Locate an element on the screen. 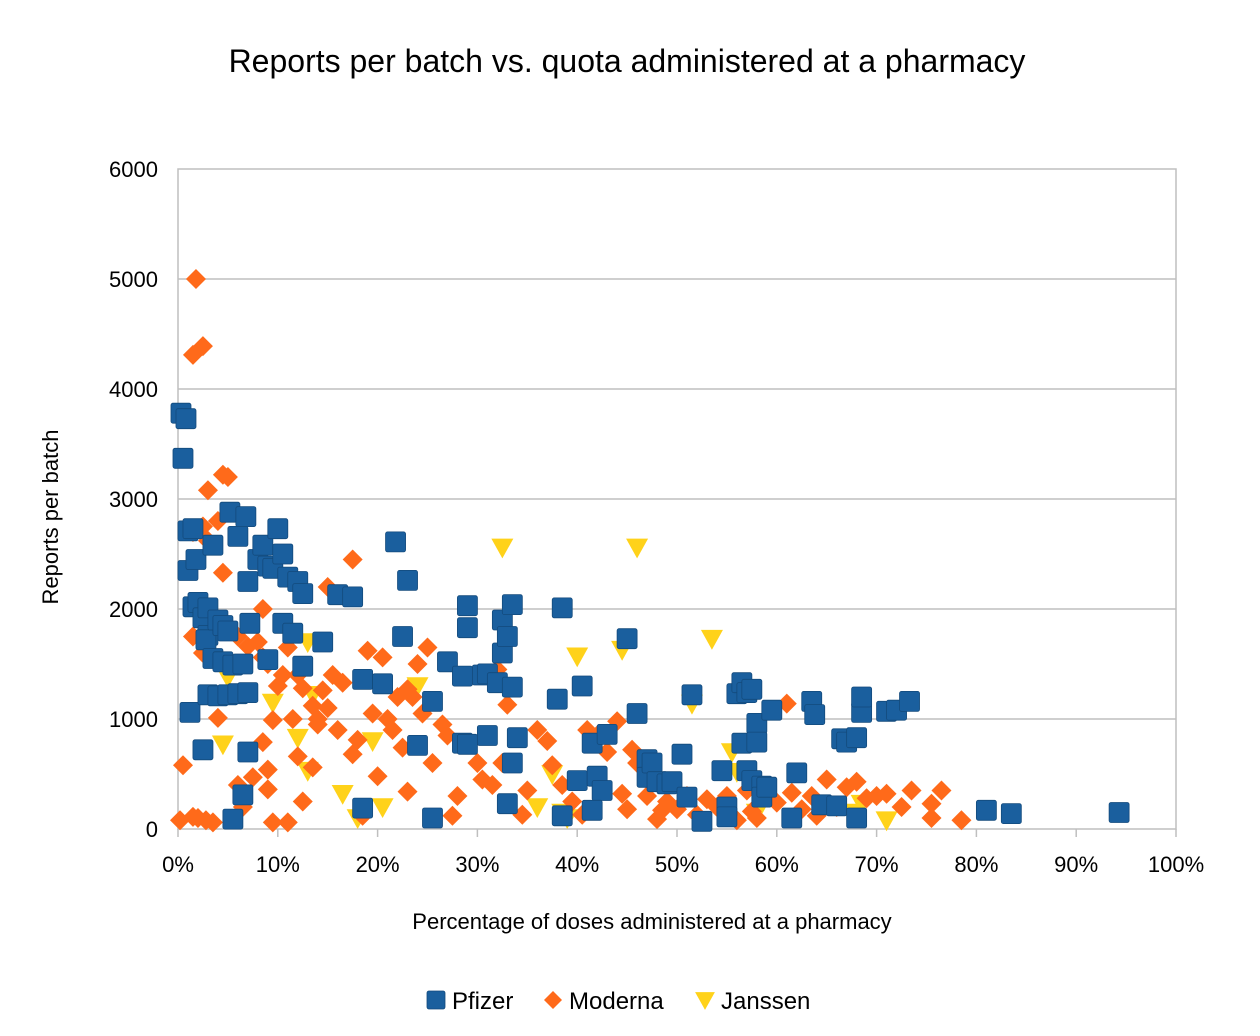  legend-label-pfizer: Pfizer is located at coordinates (482, 1001).